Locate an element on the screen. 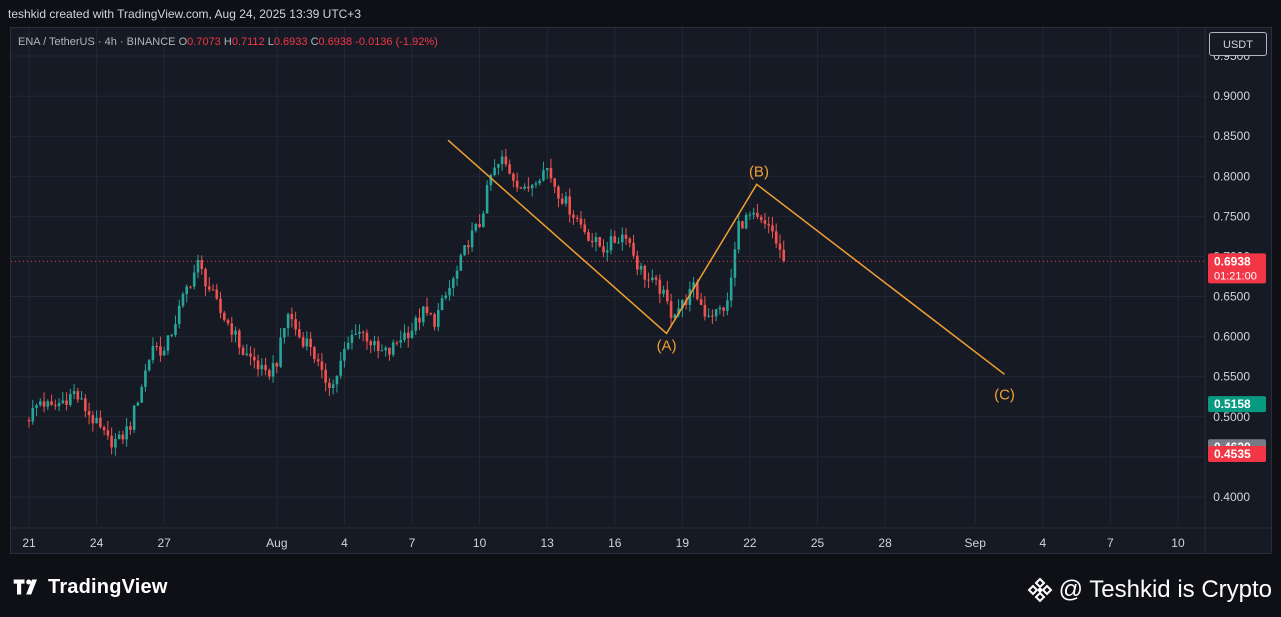  change-value: -0.0136 (-1.92%) is located at coordinates (396, 42).